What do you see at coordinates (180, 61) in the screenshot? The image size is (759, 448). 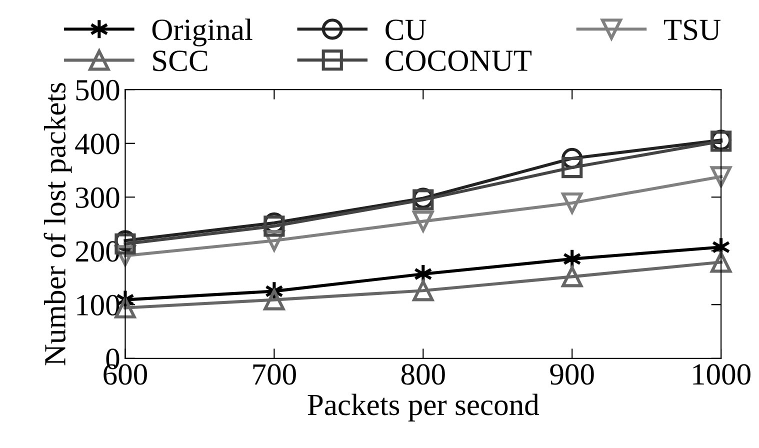 I see `legend-label: SCC` at bounding box center [180, 61].